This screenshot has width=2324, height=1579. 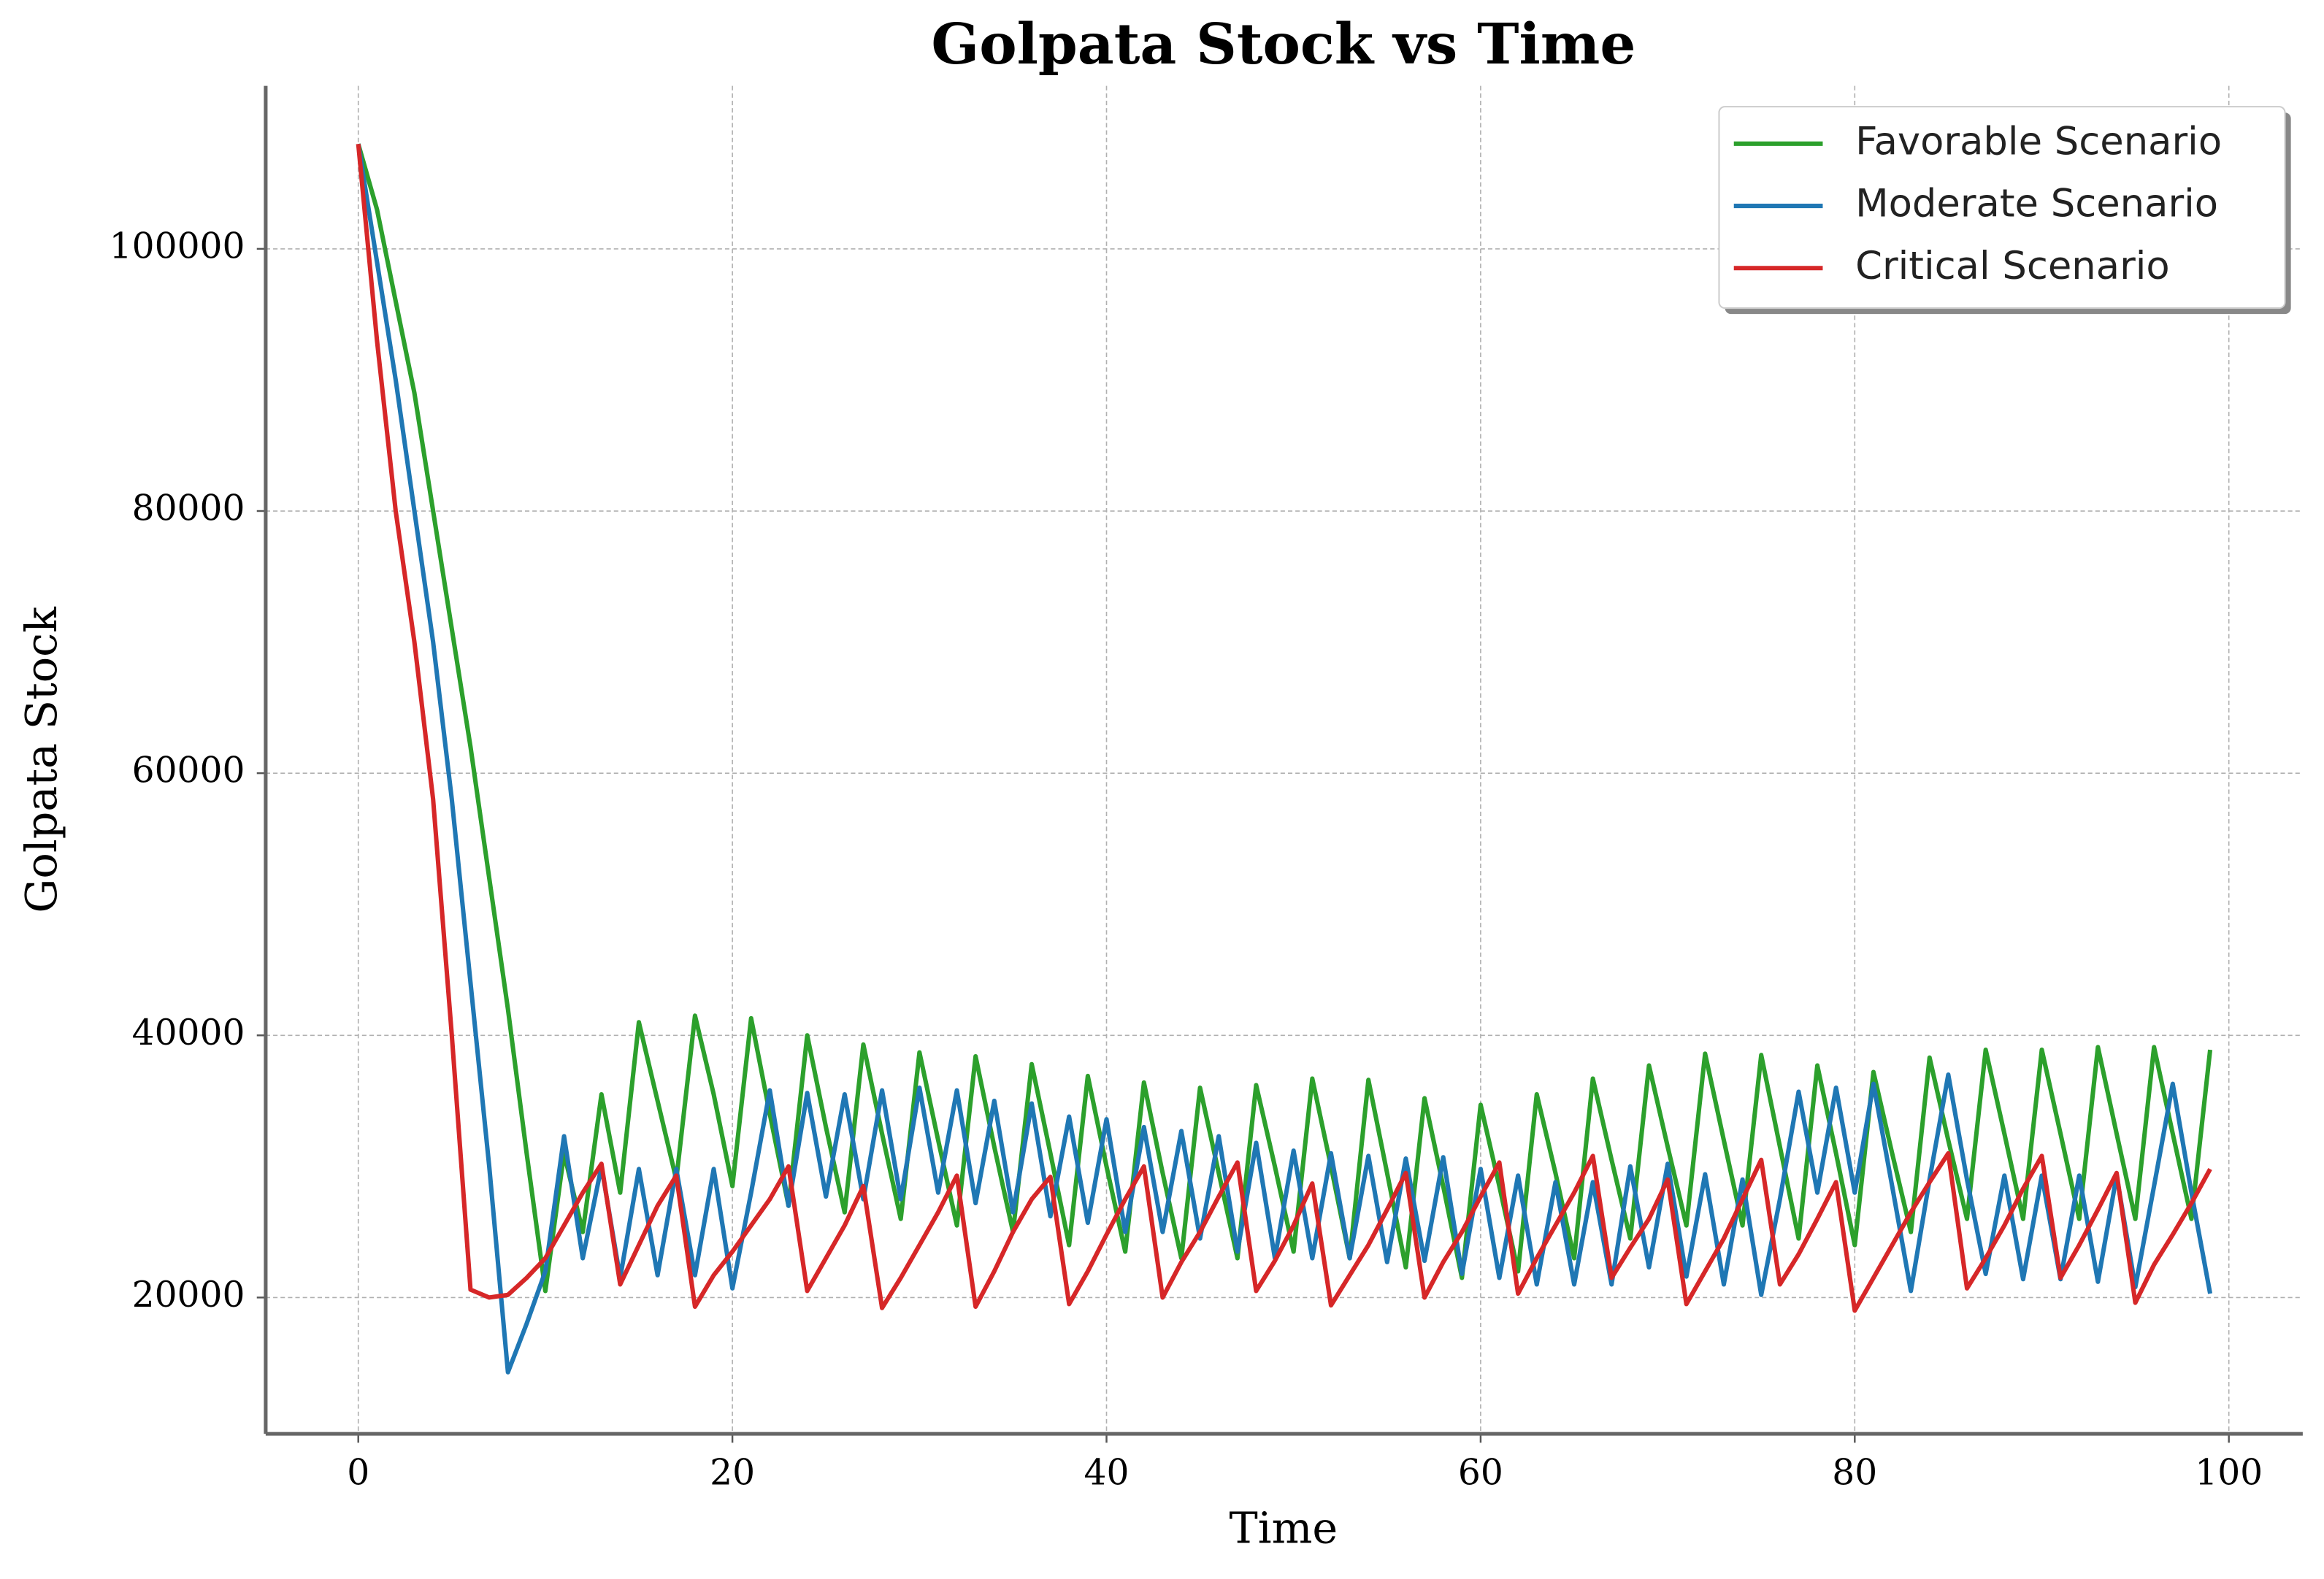 What do you see at coordinates (2012, 266) in the screenshot?
I see `legend-label: Critical Scenario` at bounding box center [2012, 266].